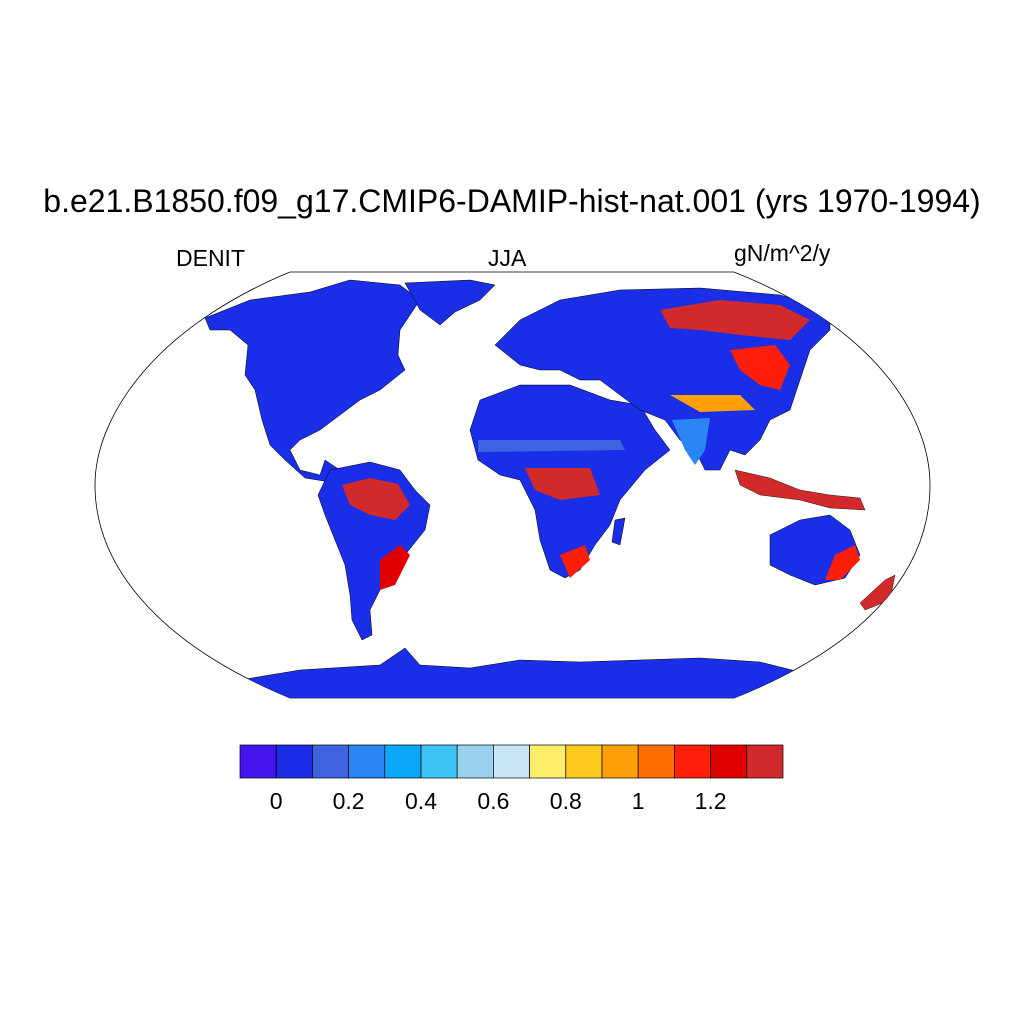 The height and width of the screenshot is (1024, 1024). Describe the element at coordinates (348, 801) in the screenshot. I see `colorbar-tick-label: 0.2` at that location.